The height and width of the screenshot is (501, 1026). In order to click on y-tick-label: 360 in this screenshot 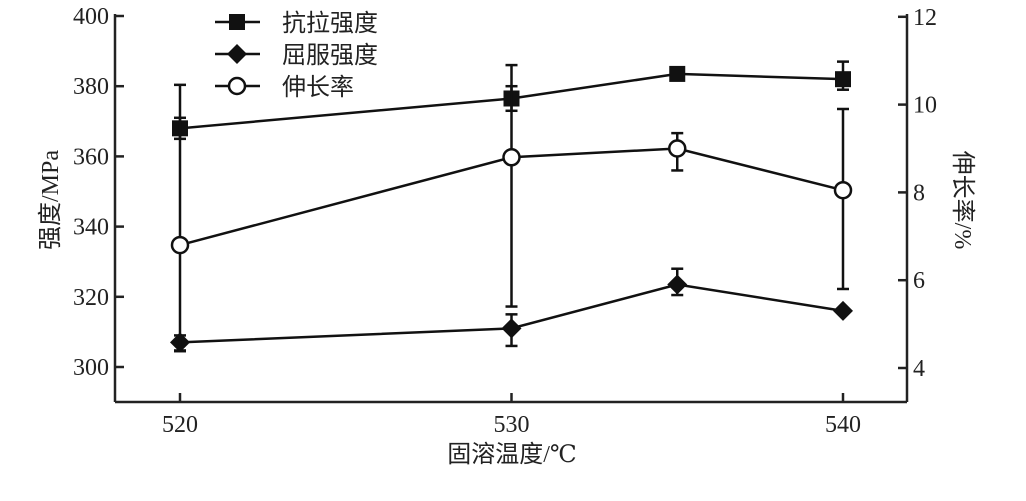, I will do `click(91, 157)`.